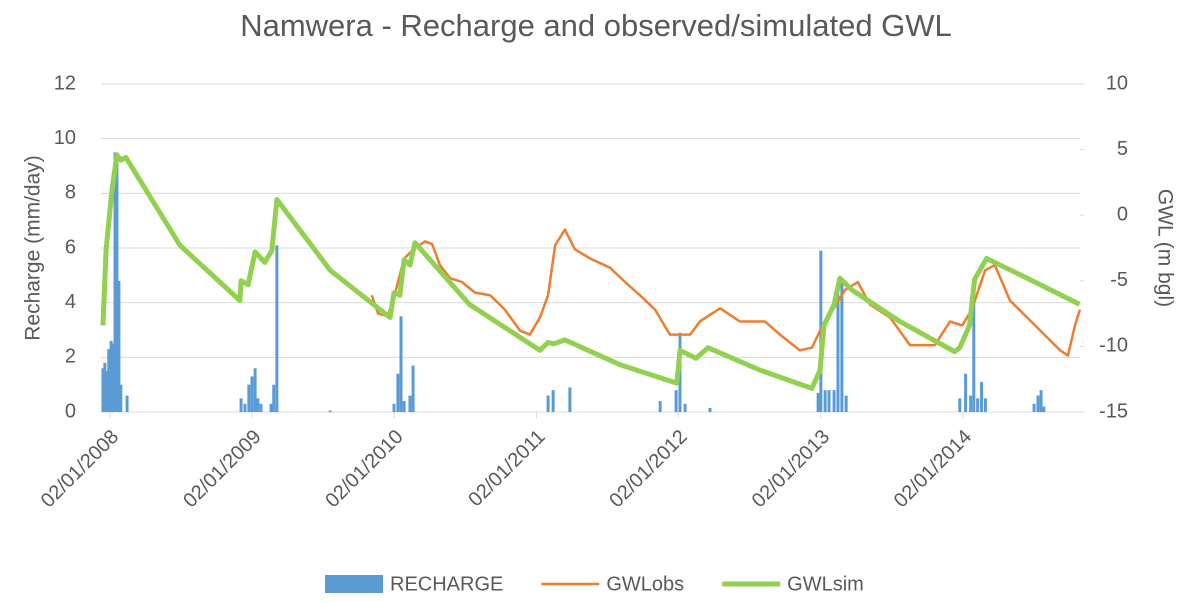 The image size is (1184, 603). Describe the element at coordinates (726, 292) in the screenshot. I see `line` at that location.